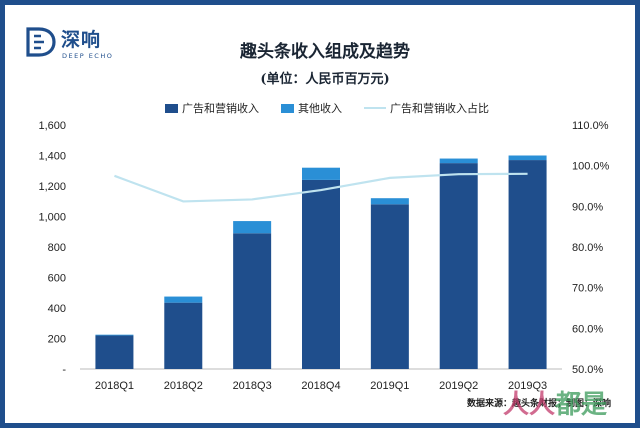  Describe the element at coordinates (538, 404) in the screenshot. I see `source-note: 数据来源：趣头条财报；制图：深响` at that location.